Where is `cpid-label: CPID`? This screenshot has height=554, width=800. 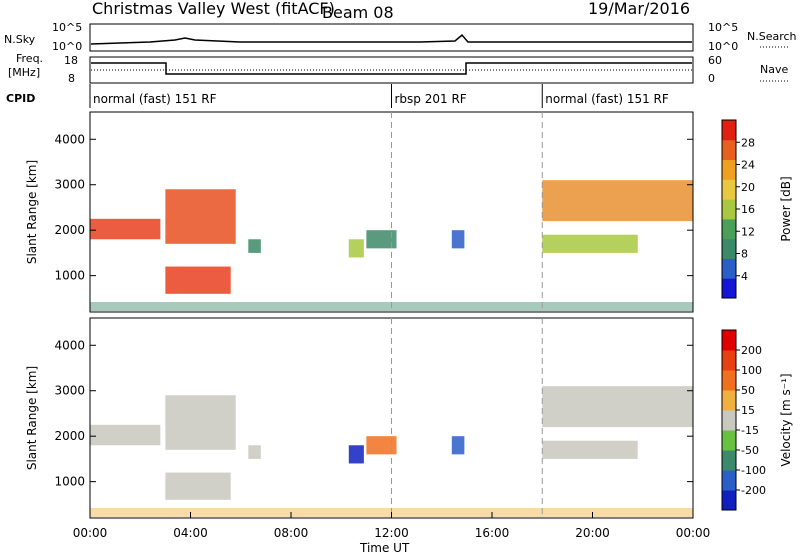
cpid-label: CPID is located at coordinates (20, 98).